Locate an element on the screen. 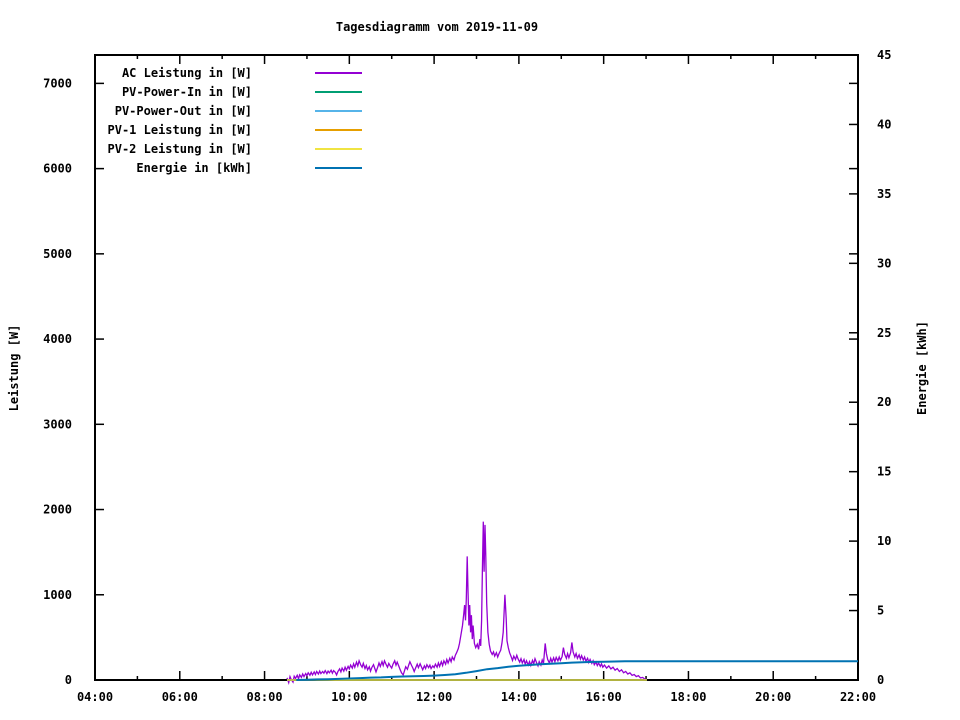  right-tick-label: 0 is located at coordinates (880, 680).